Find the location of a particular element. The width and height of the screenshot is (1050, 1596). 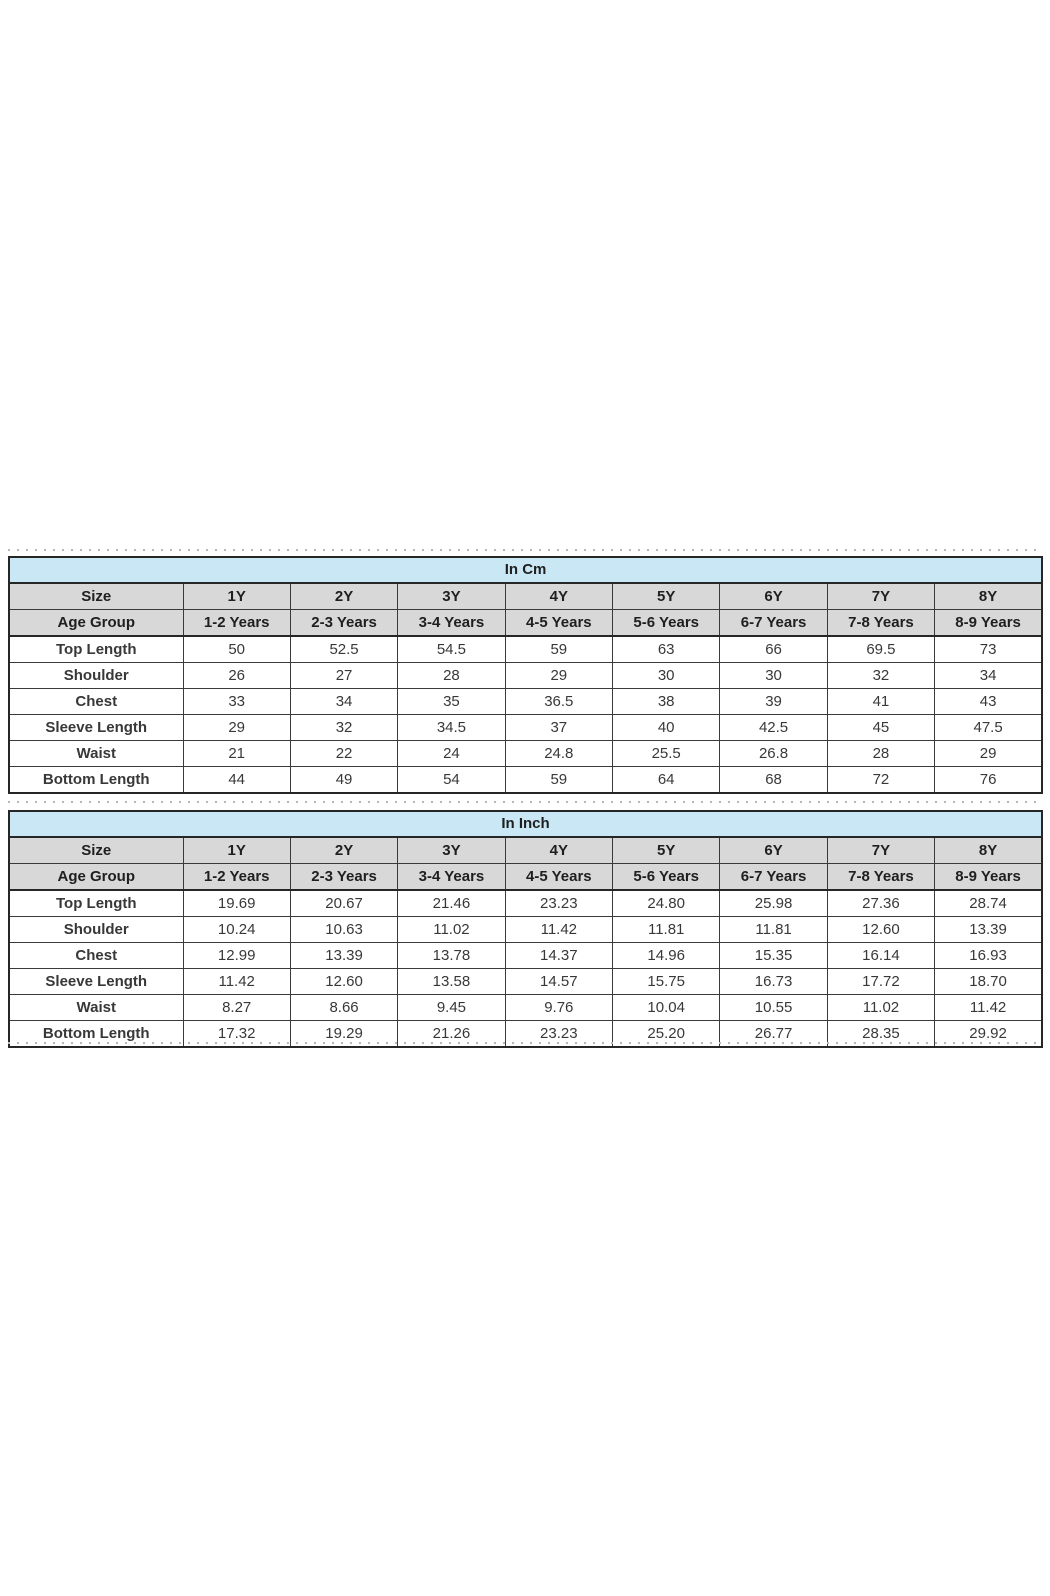

measurement-value: 11.42 is located at coordinates (559, 929).